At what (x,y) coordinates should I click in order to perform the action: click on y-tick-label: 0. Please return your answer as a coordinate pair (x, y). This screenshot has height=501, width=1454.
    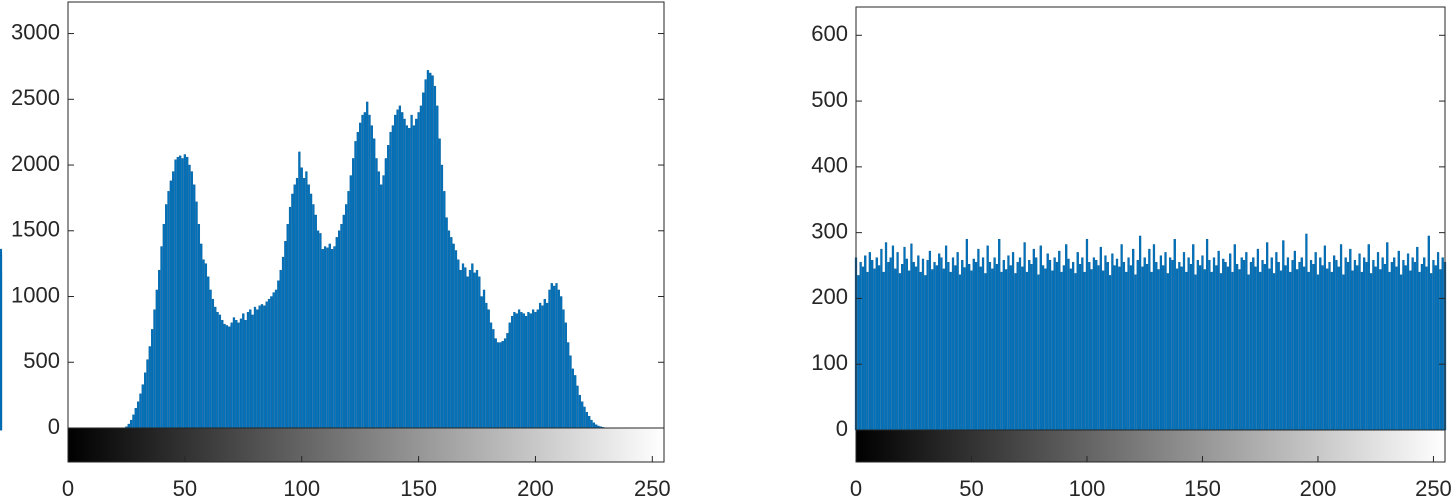
    Looking at the image, I should click on (842, 428).